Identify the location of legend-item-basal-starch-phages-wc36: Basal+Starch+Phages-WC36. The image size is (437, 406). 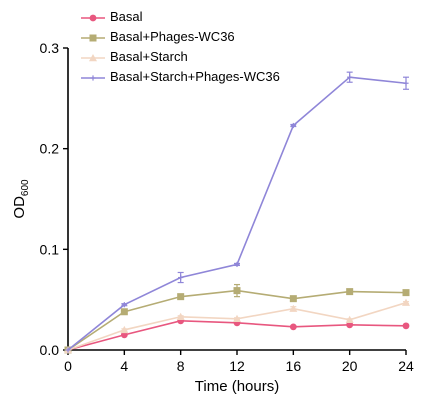
(200, 78).